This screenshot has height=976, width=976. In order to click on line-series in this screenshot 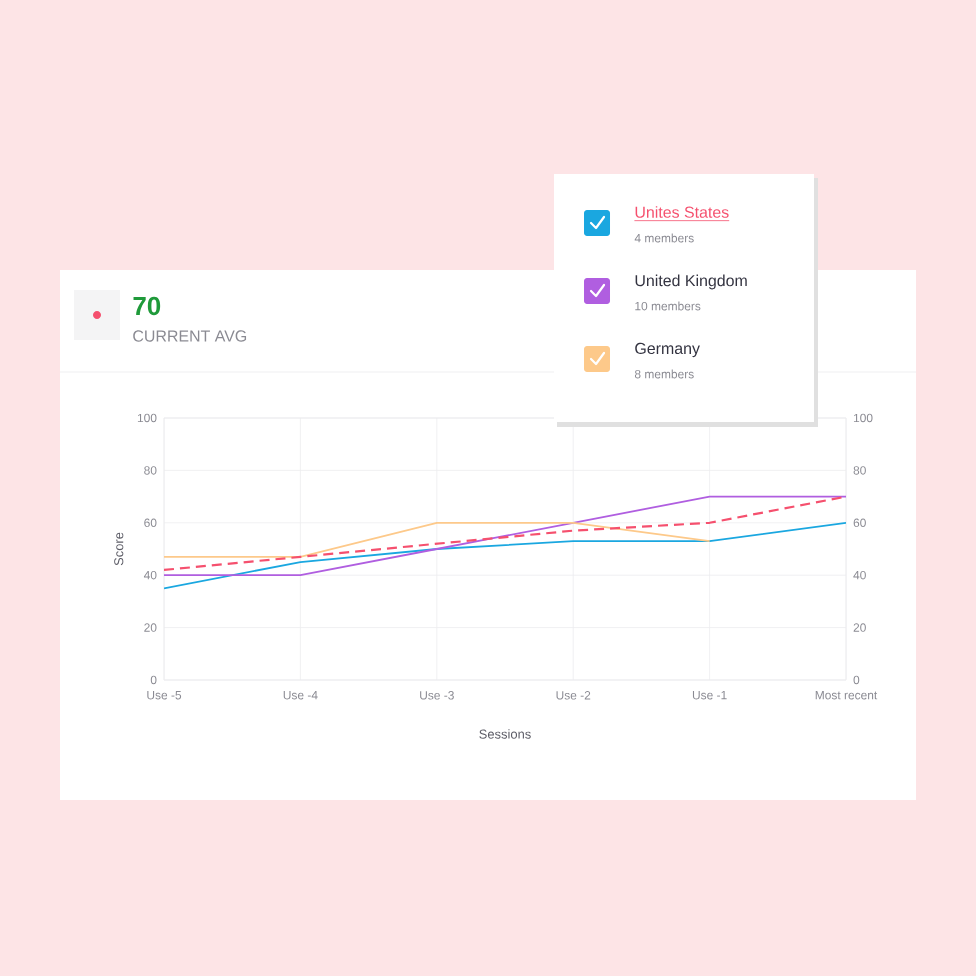, I will do `click(505, 555)`.